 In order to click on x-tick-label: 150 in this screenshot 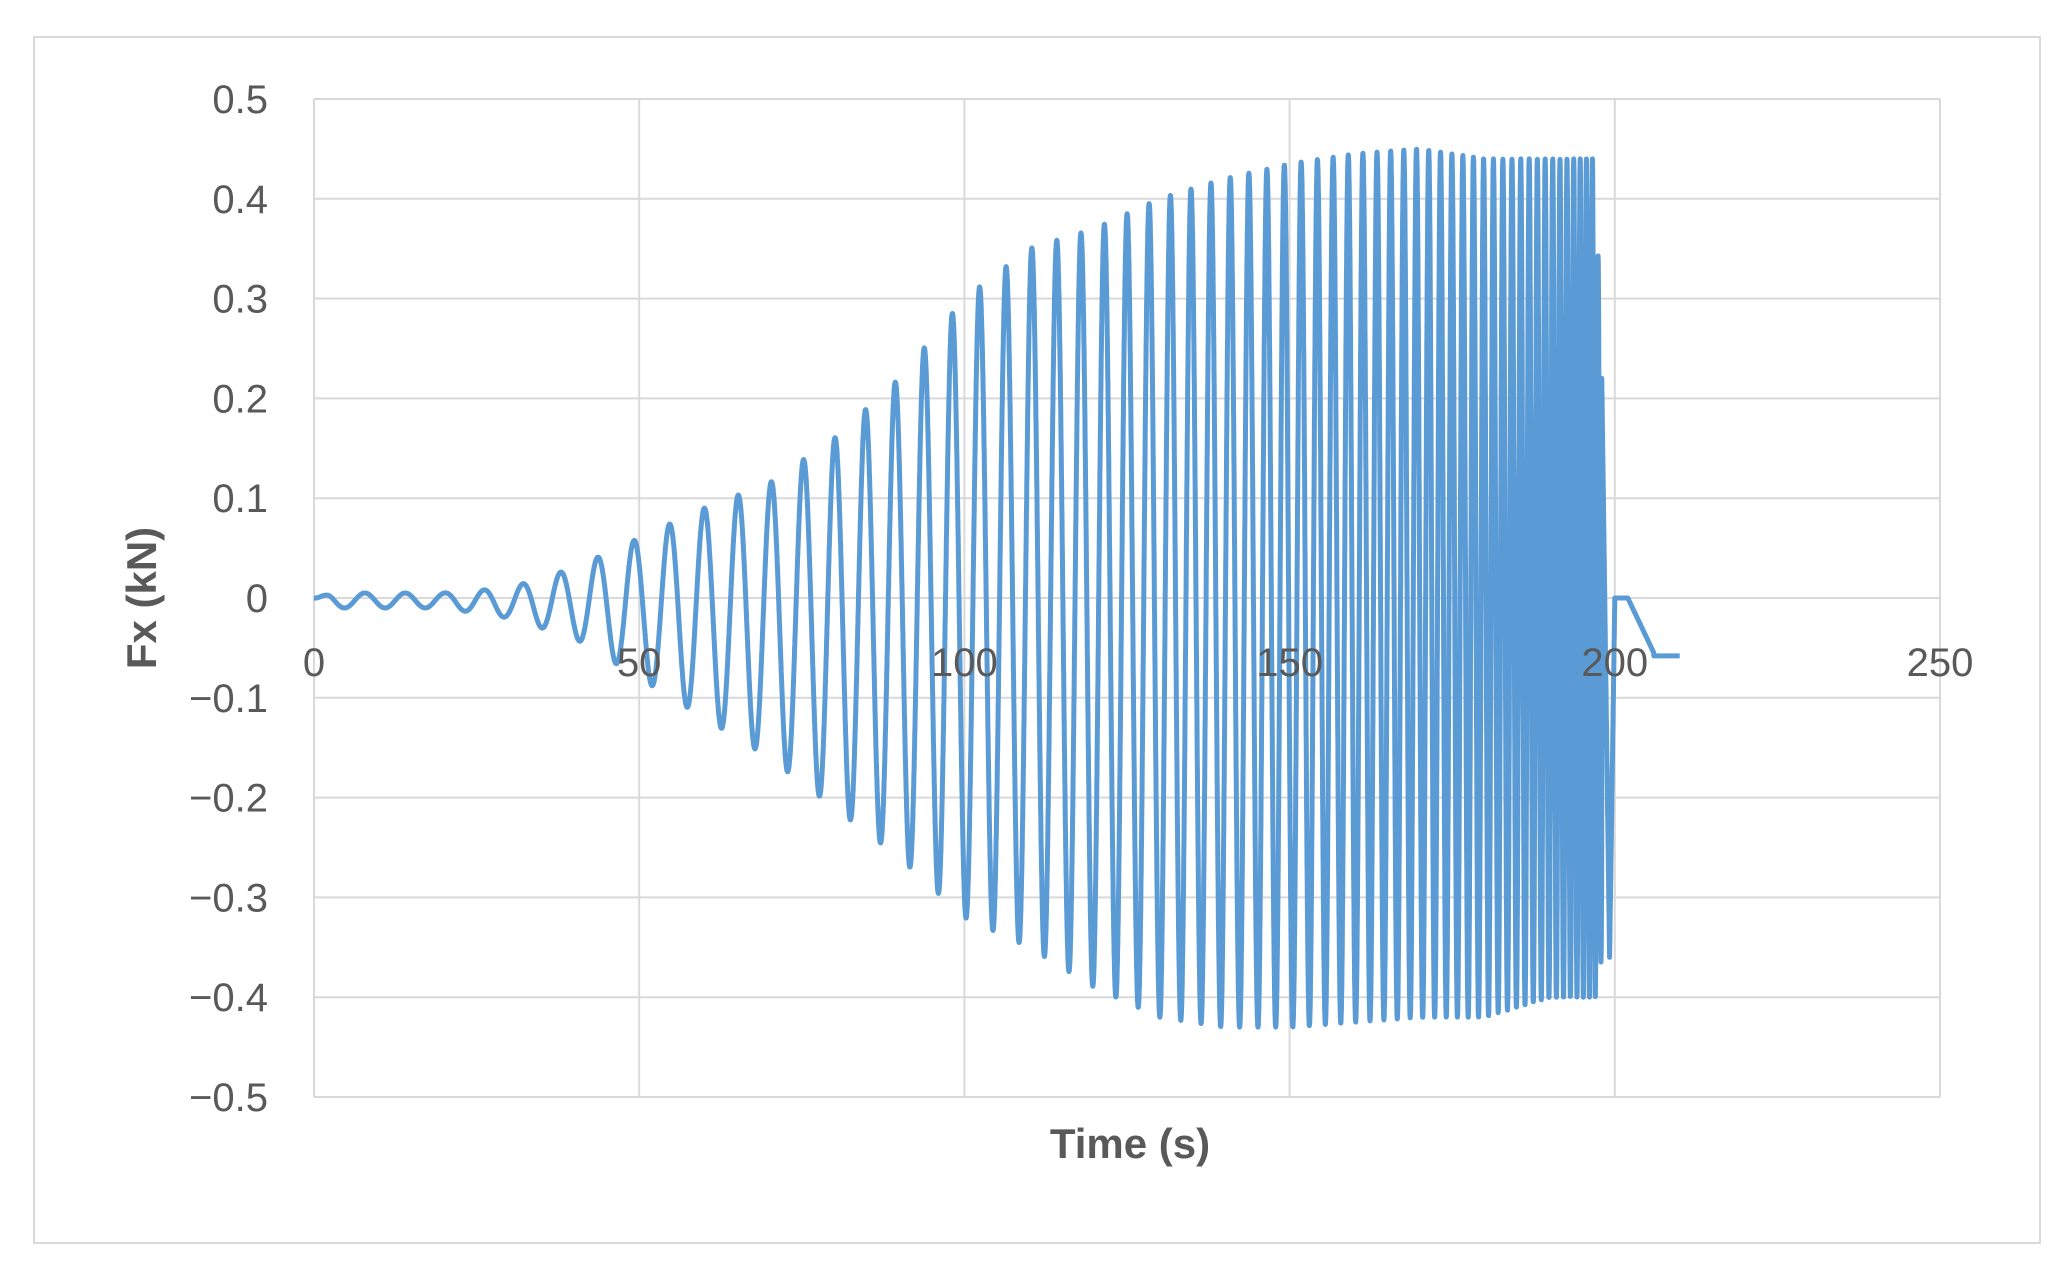, I will do `click(1289, 663)`.